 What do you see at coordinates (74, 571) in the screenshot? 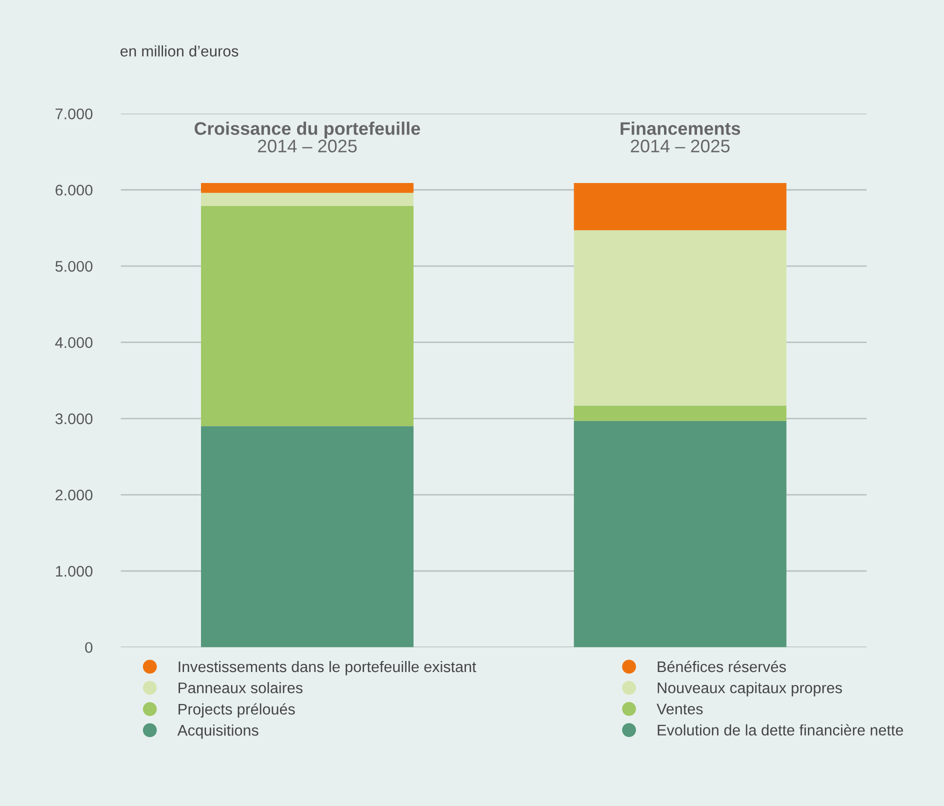
I see `y-tick-label: 1.000` at bounding box center [74, 571].